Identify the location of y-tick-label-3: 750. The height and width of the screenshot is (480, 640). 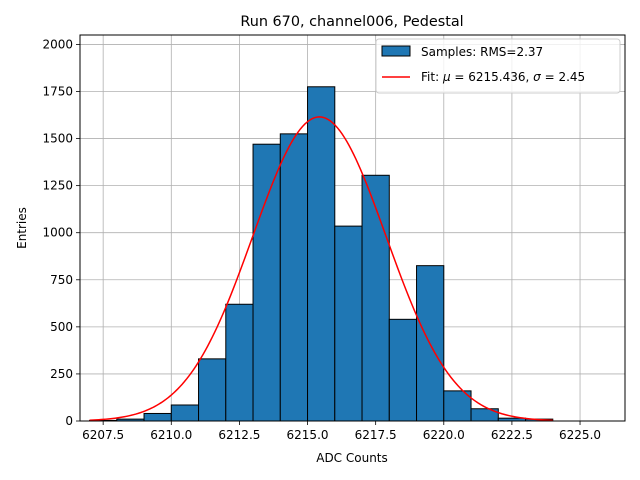
(61, 280).